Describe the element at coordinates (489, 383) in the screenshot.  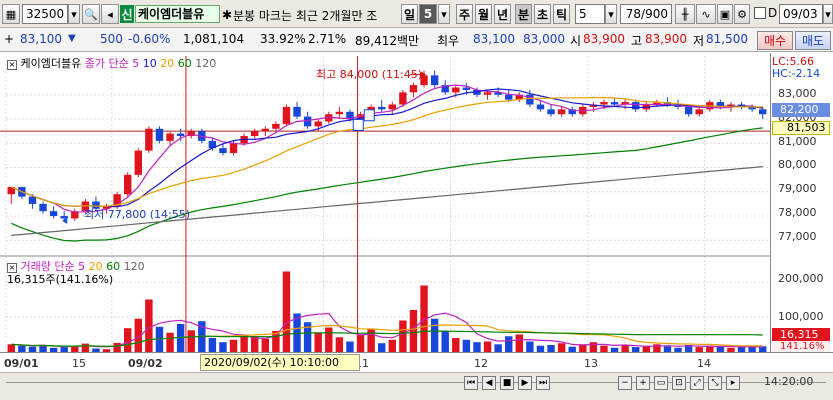
I see `prev-icon: ◀` at that location.